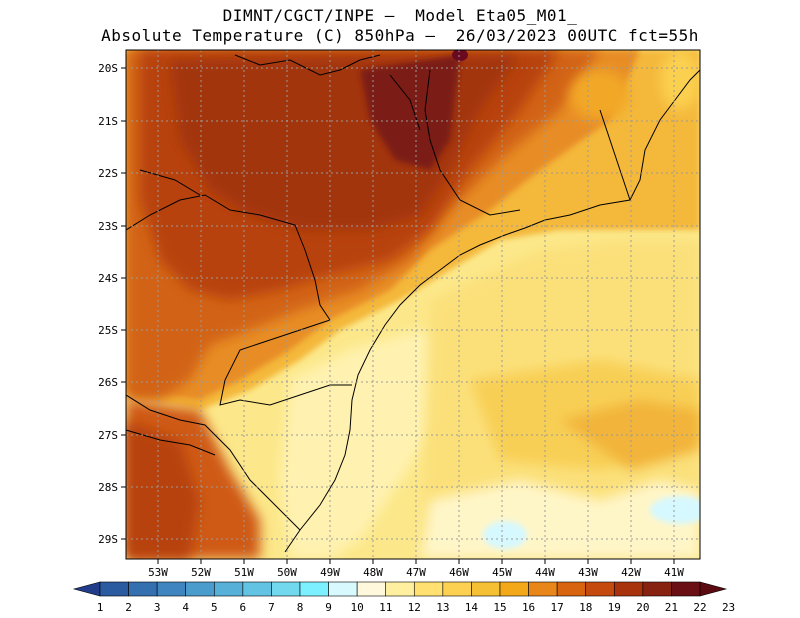 This screenshot has height=618, width=800. I want to click on lon-label: 53W, so click(158, 572).